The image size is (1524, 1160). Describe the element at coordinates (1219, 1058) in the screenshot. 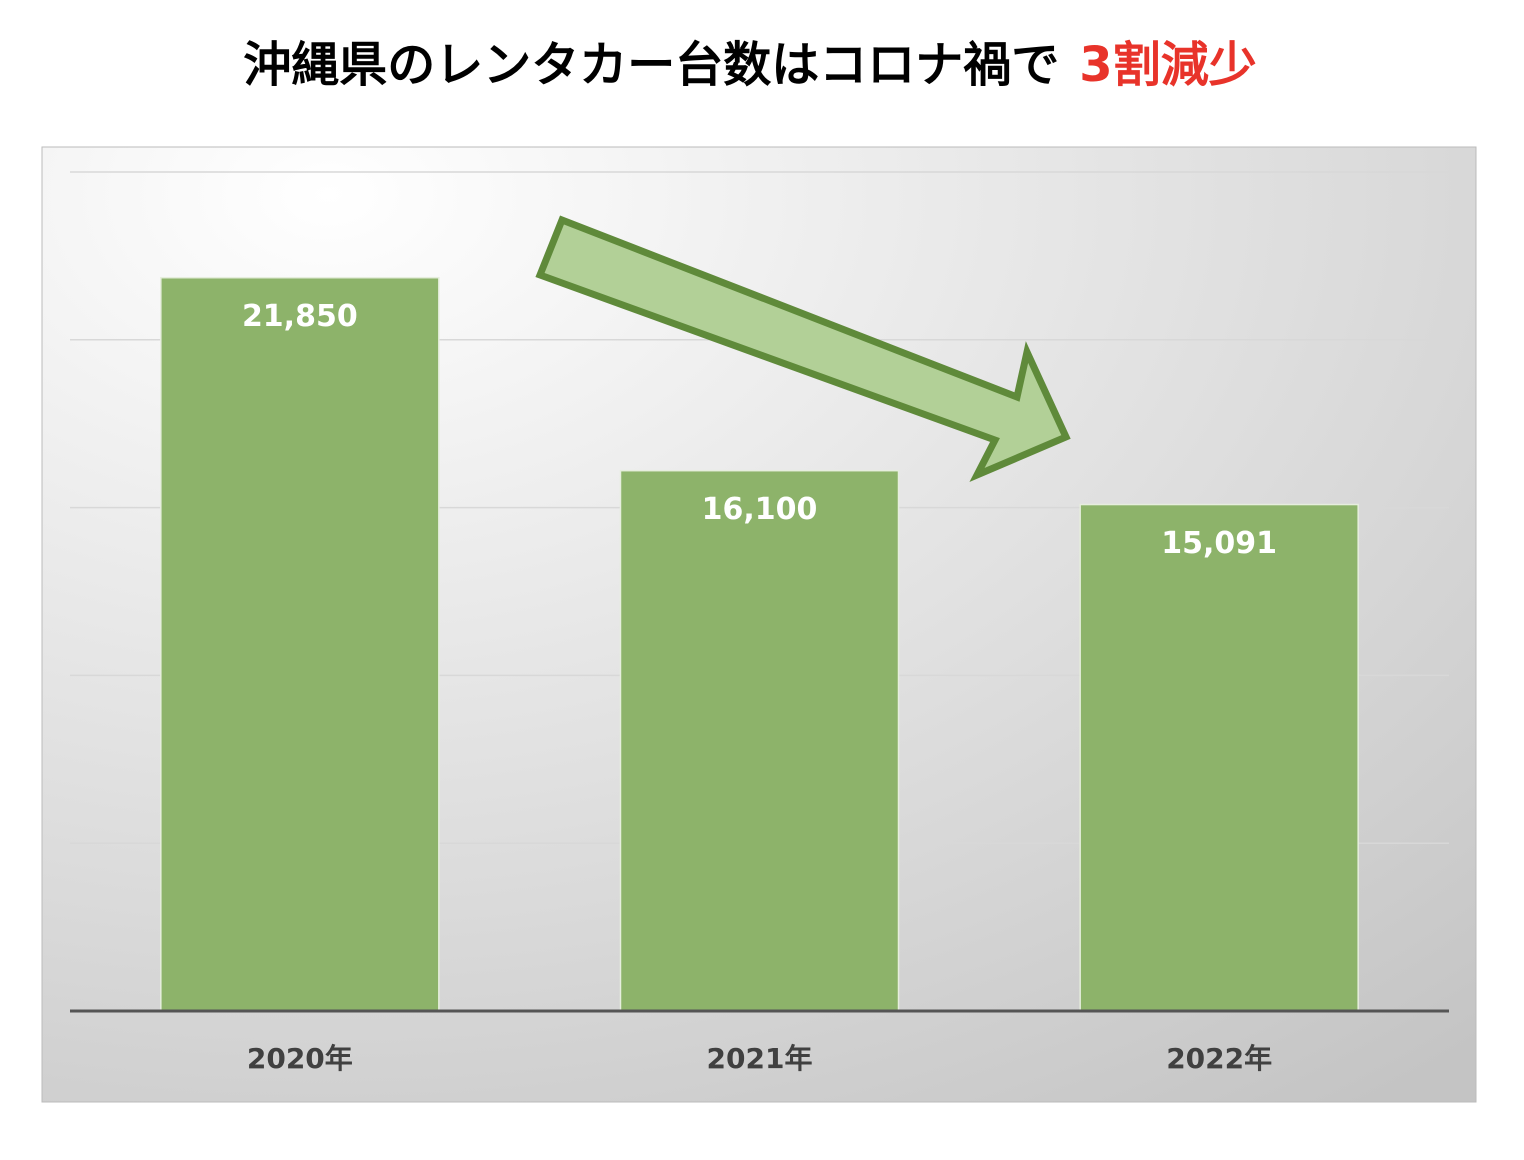

I see `x-tick-label: 2022年` at that location.